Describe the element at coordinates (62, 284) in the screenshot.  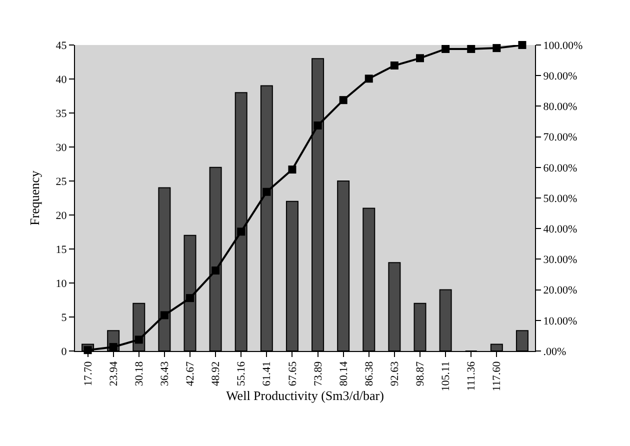
I see `y-tick-label: 10` at that location.